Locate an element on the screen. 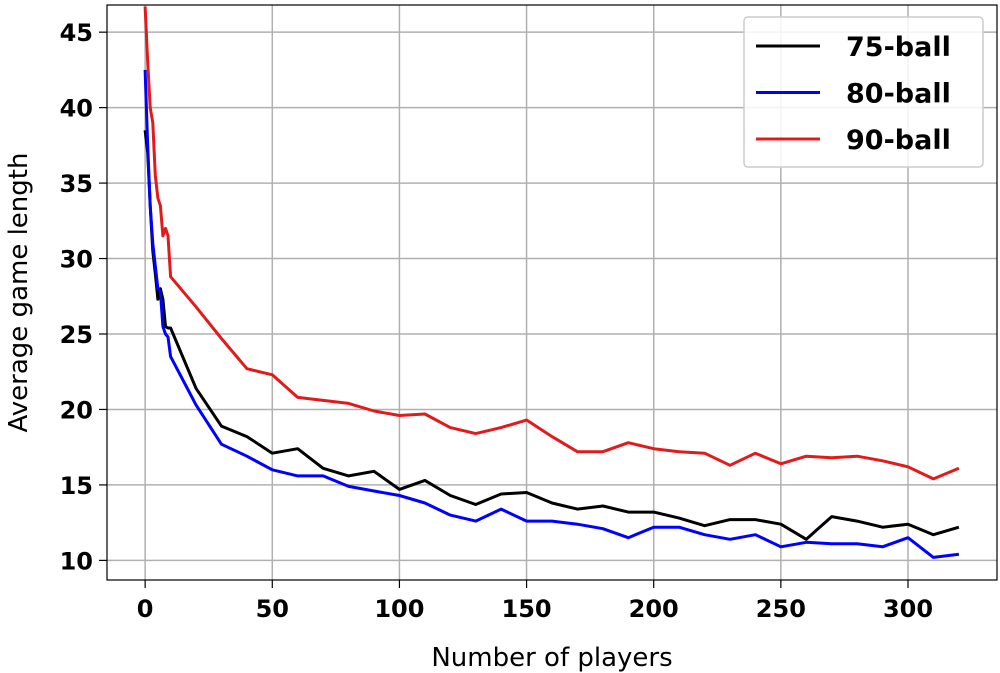 Image resolution: width=1000 pixels, height=673 pixels. legend-label: 75-ball is located at coordinates (898, 47).